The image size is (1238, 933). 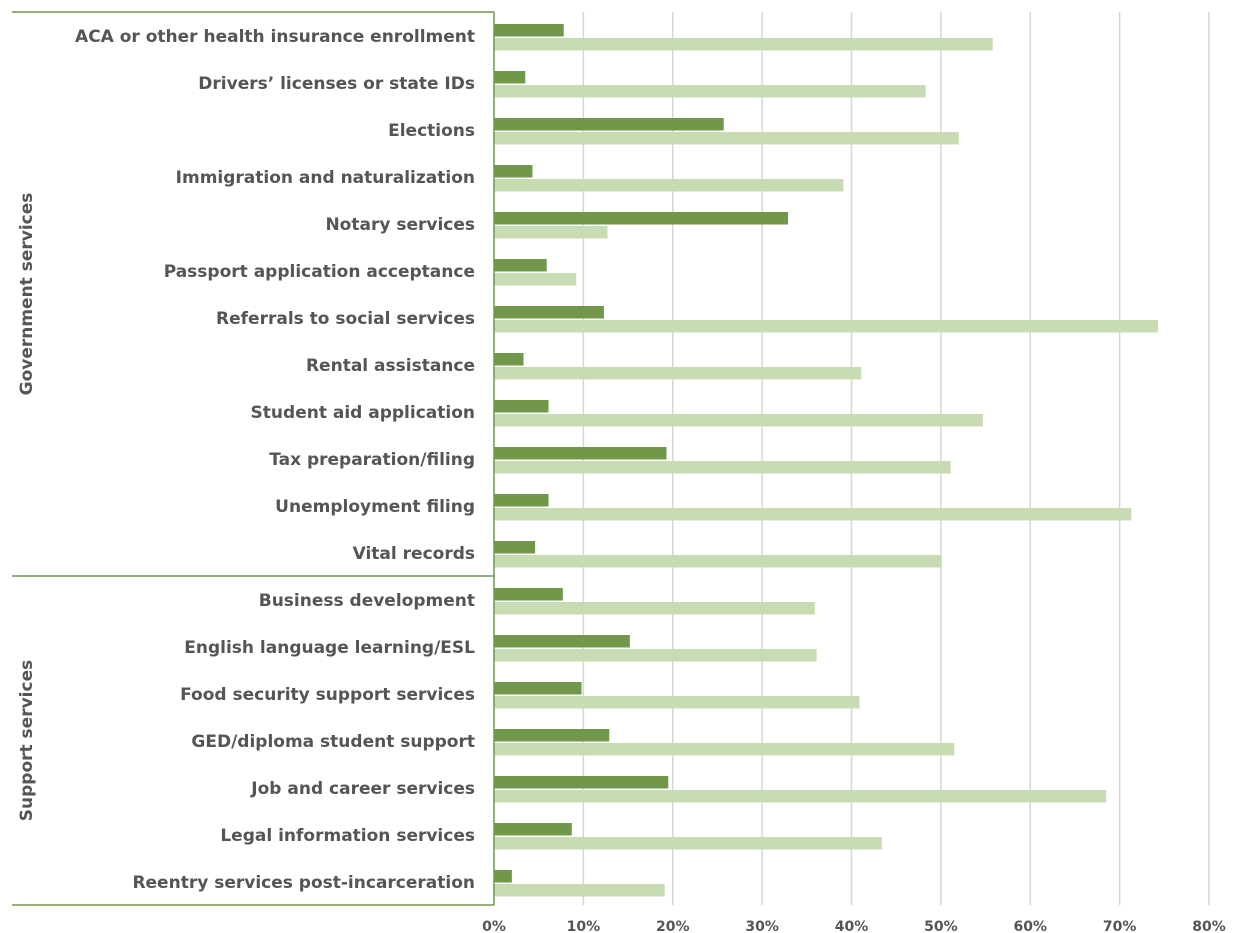 What do you see at coordinates (1209, 926) in the screenshot?
I see `x-tick-label: 80%` at bounding box center [1209, 926].